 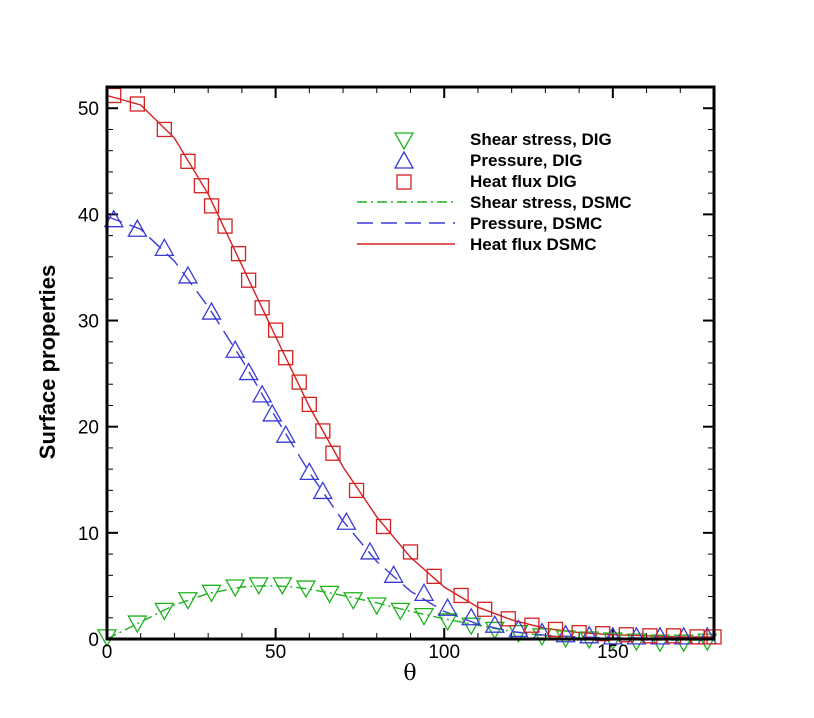 I want to click on legend-entry-shear-stress-dig: Shear stress, DIG, so click(x=502, y=140).